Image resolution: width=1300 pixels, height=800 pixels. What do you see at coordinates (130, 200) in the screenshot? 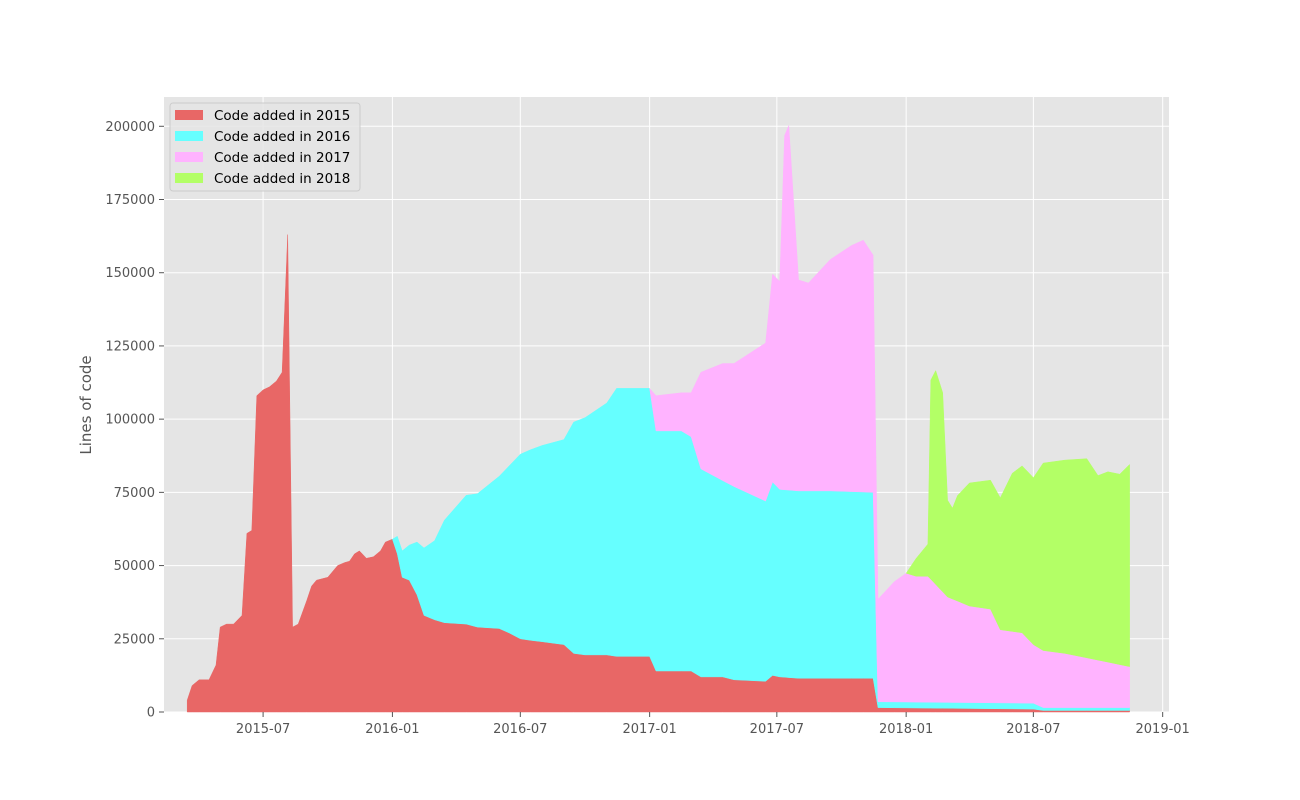
I see `y-tick-label: 175000` at bounding box center [130, 200].